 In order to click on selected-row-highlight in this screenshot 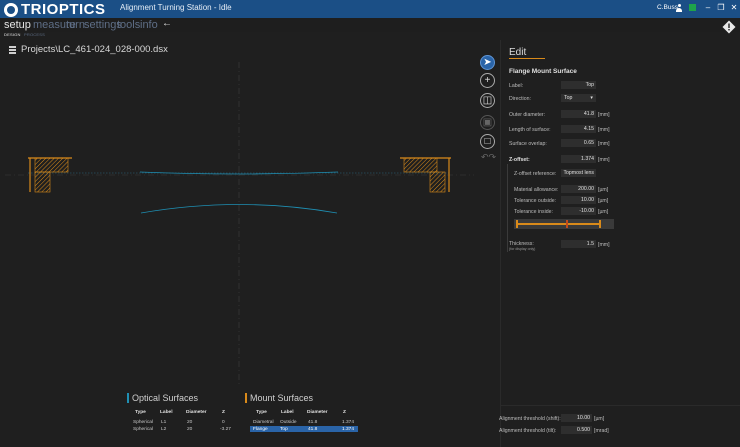, I will do `click(304, 429)`.